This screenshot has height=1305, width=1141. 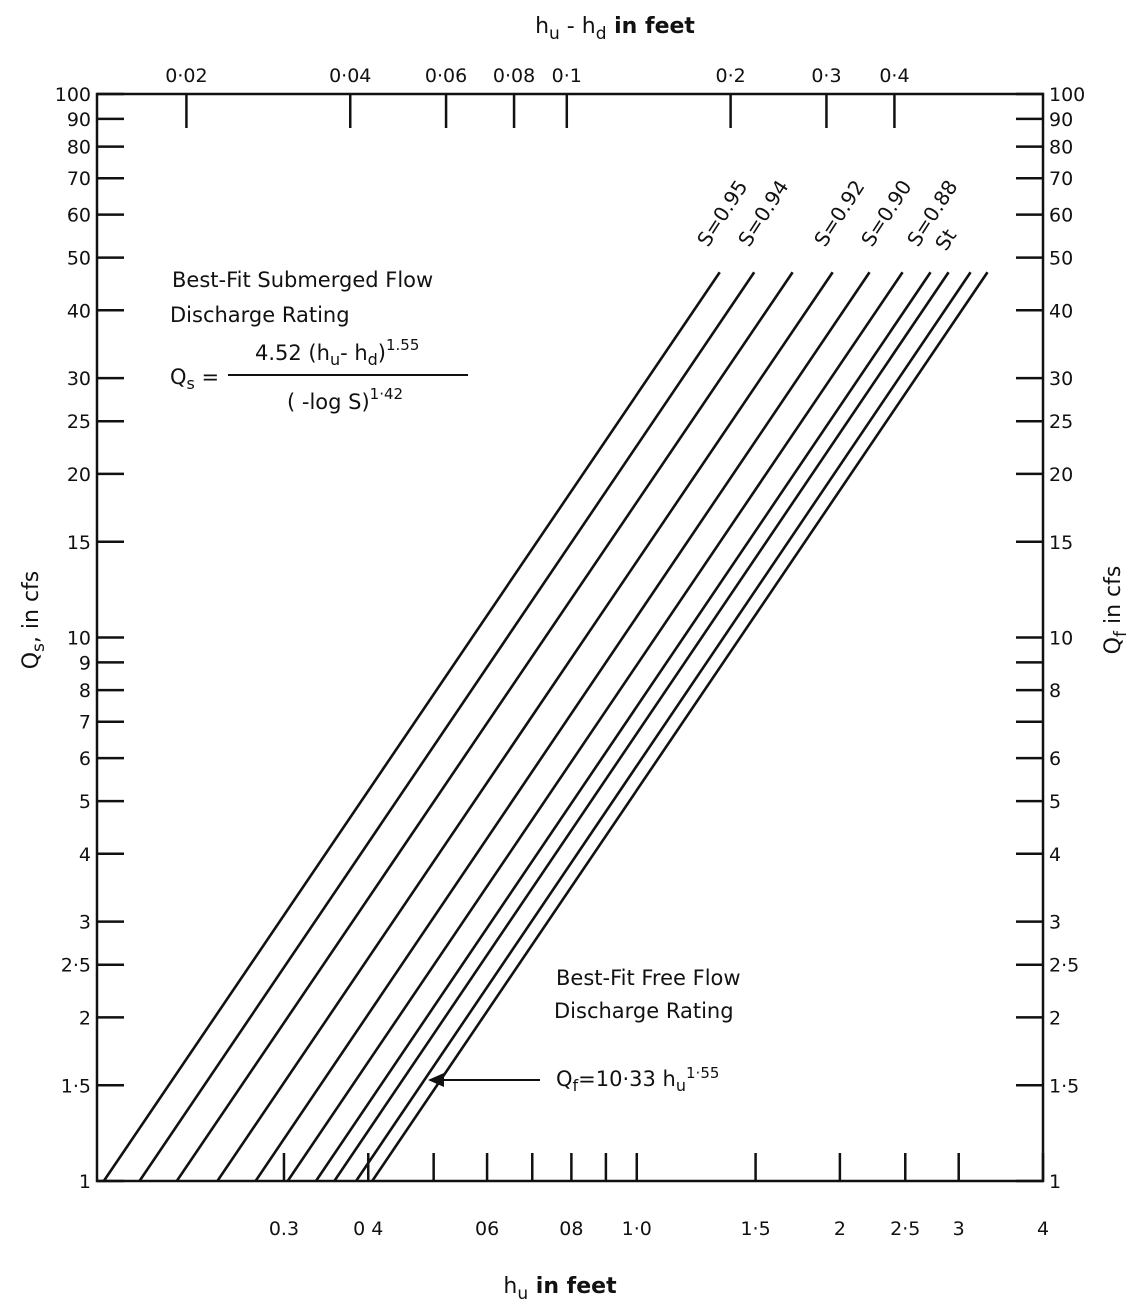 I want to click on bottom-tick-label-2: 2, so click(x=840, y=1229).